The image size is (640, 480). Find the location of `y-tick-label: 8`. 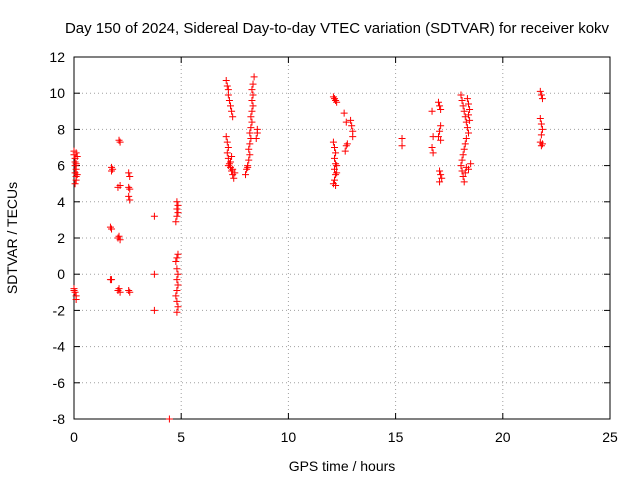

y-tick-label: 8 is located at coordinates (61, 129).